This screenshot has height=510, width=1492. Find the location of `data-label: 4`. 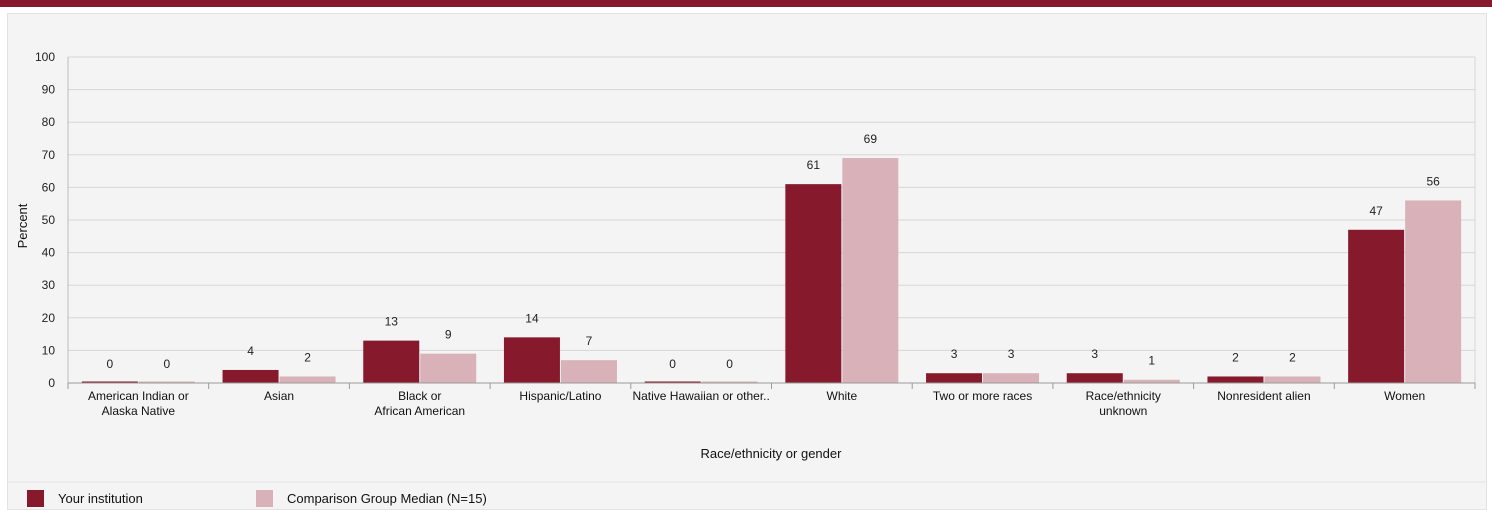

data-label: 4 is located at coordinates (250, 351).